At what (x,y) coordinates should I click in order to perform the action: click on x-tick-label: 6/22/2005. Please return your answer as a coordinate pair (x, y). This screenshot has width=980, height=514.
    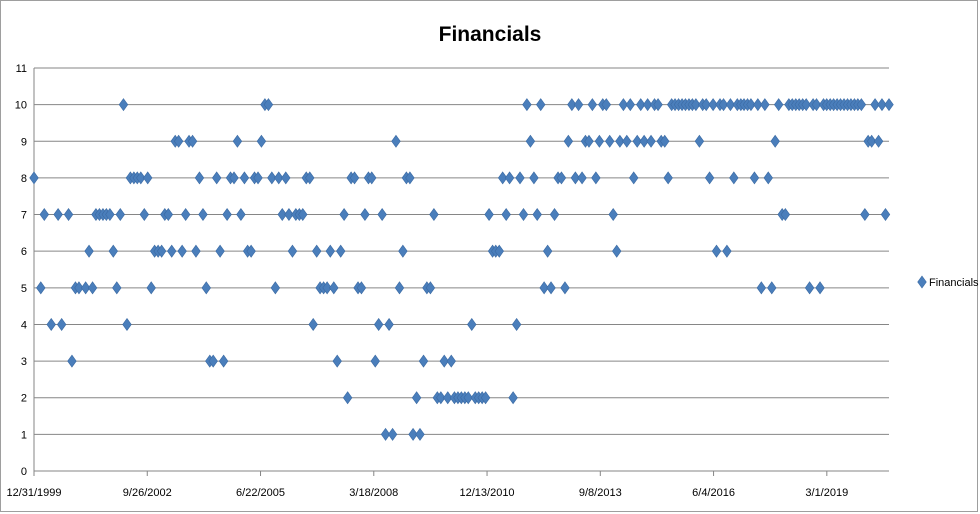
    Looking at the image, I should click on (260, 493).